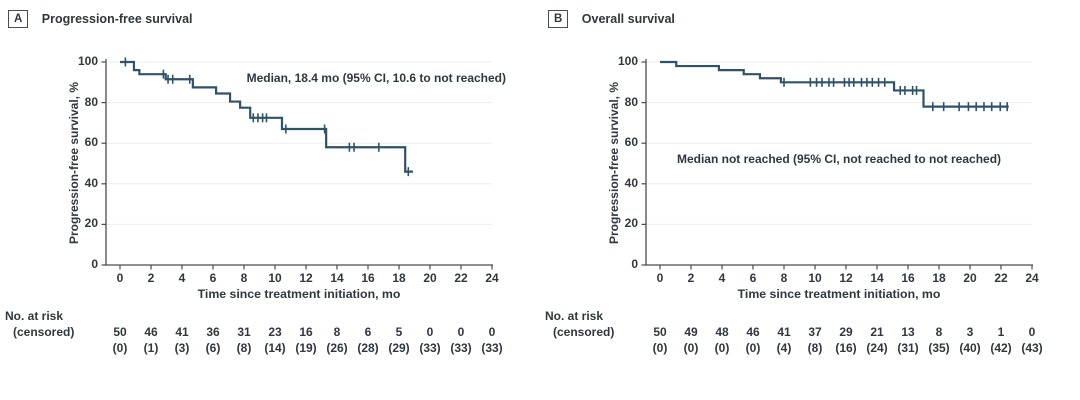 This screenshot has width=1080, height=400. Describe the element at coordinates (244, 332) in the screenshot. I see `at-risk-count: 31` at that location.